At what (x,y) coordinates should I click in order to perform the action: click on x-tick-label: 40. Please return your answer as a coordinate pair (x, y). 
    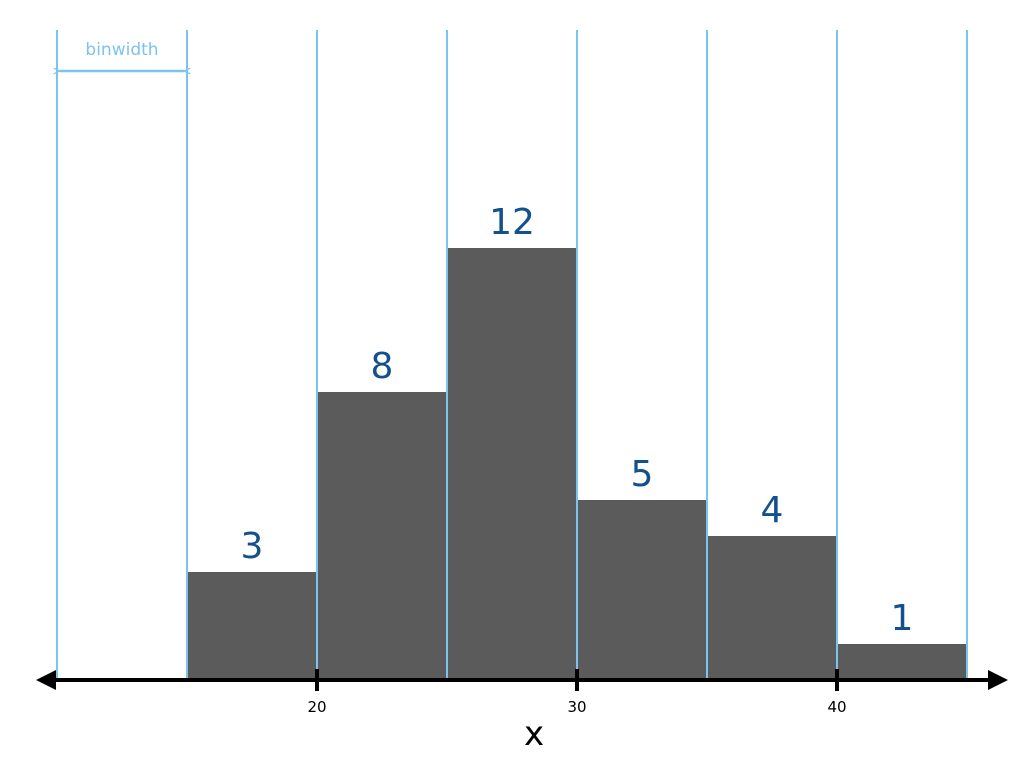
    Looking at the image, I should click on (836, 707).